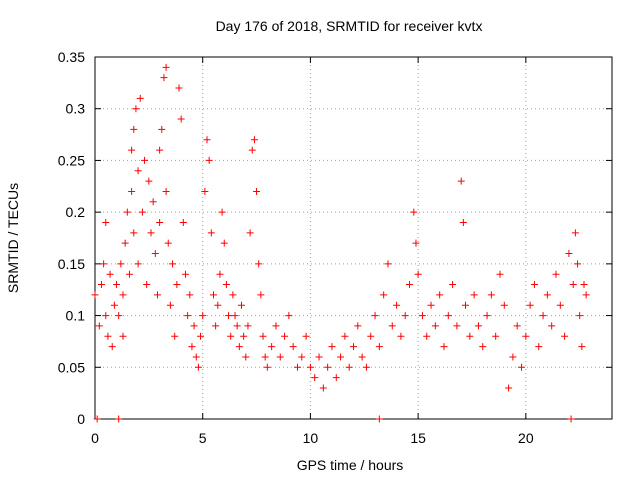 This screenshot has width=640, height=480. I want to click on x-axis-label: GPS time / hours, so click(350, 465).